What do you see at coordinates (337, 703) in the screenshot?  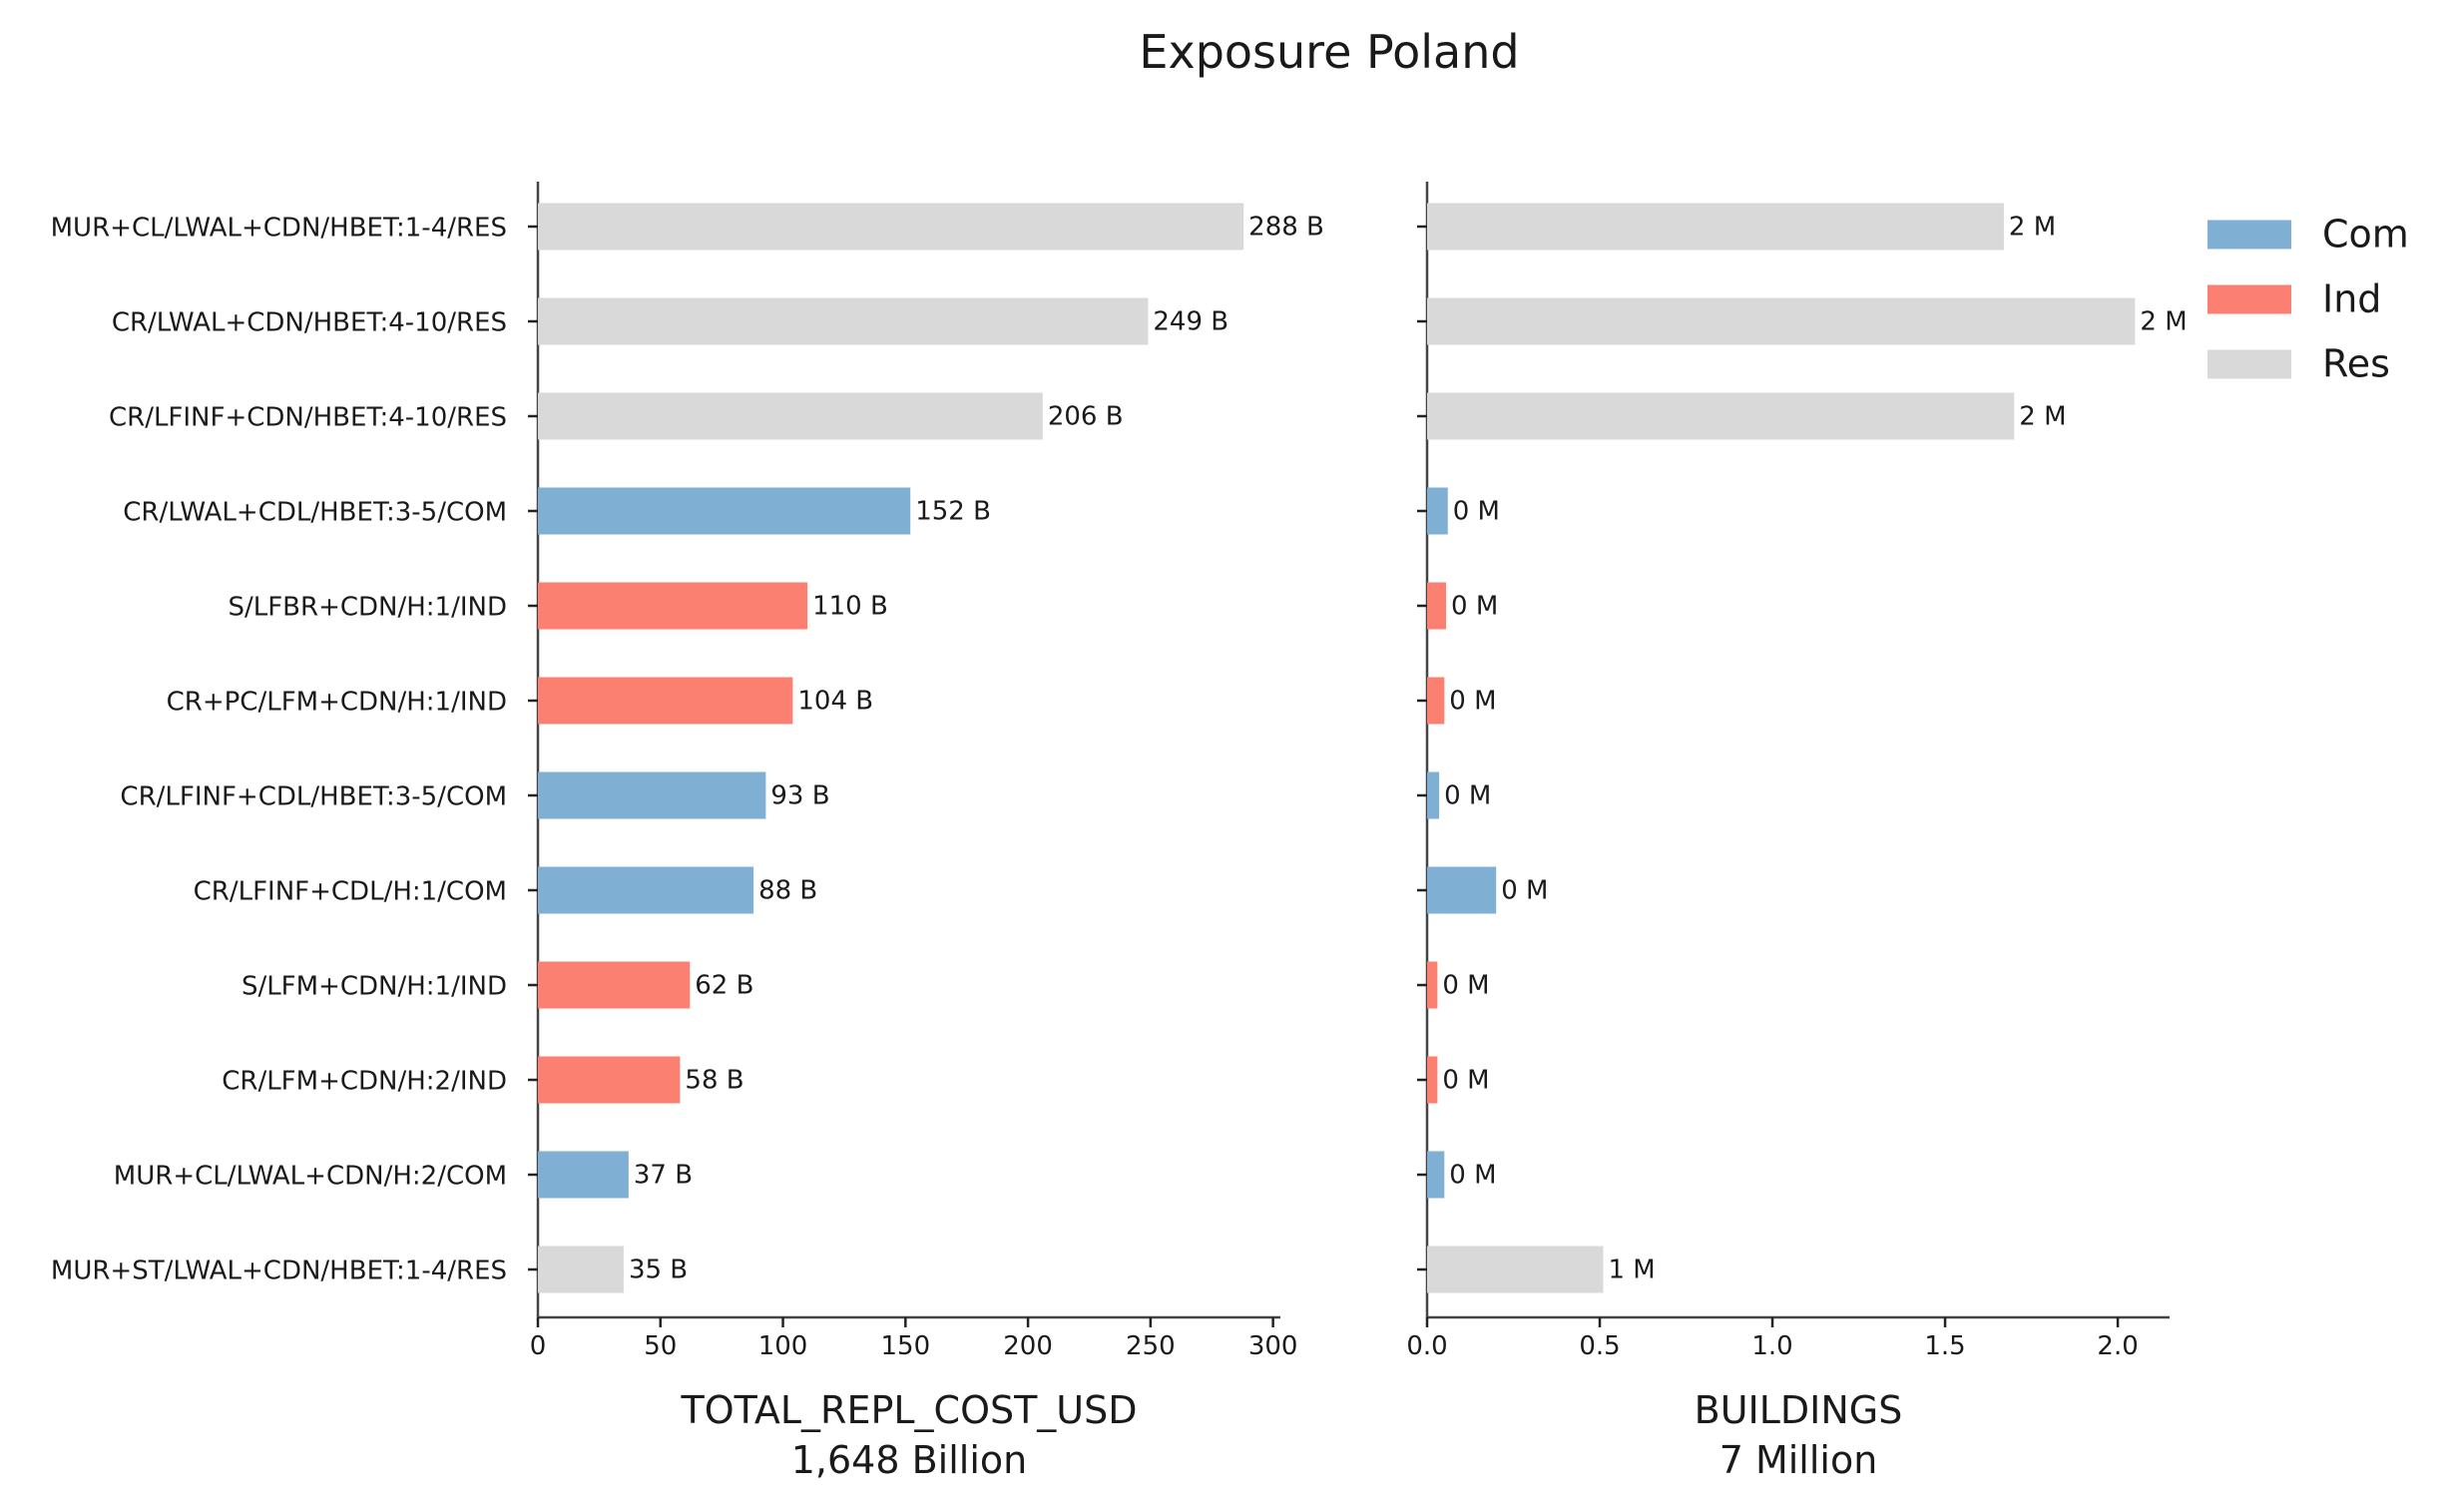 I see `category-label-6: CR+PC/LFM+CDN/H:1/IND` at bounding box center [337, 703].